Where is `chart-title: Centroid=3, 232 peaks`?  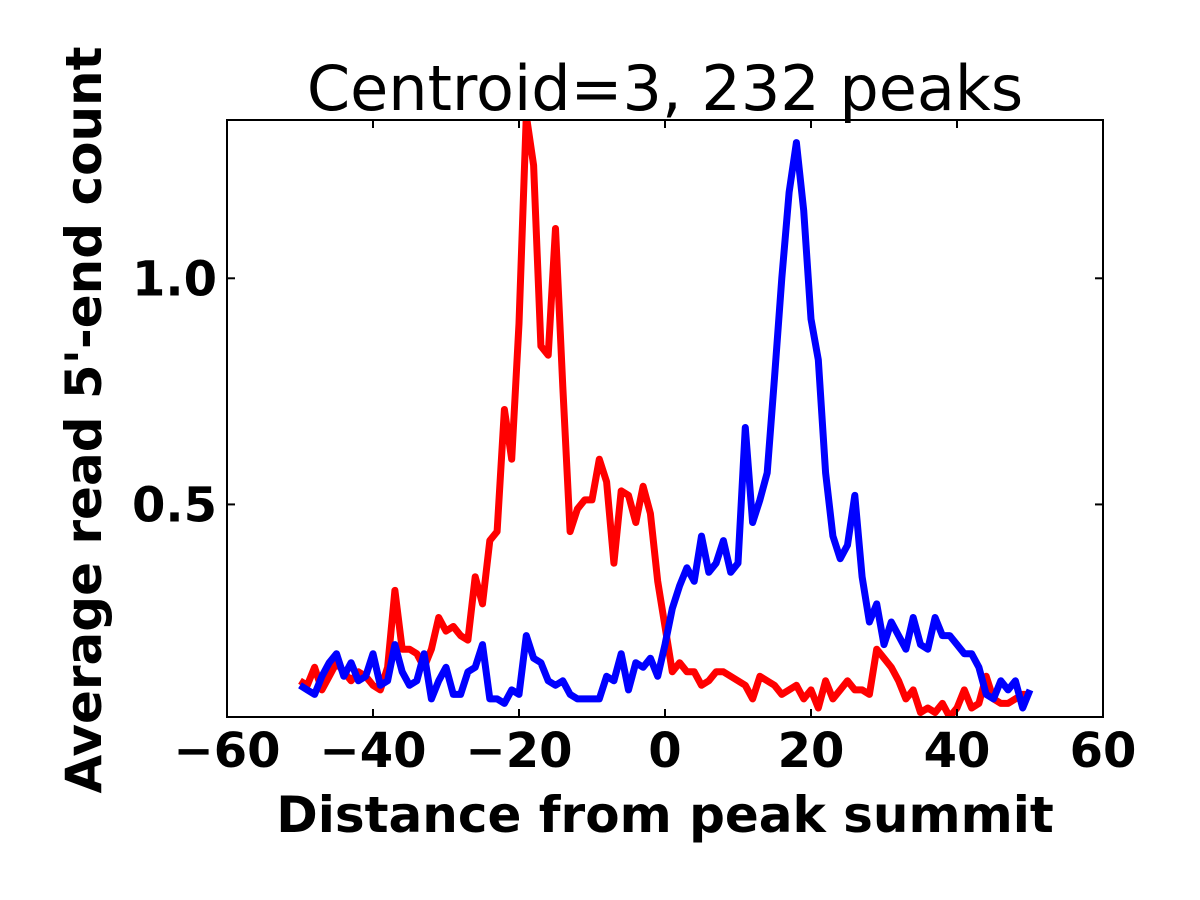
chart-title: Centroid=3, 232 peaks is located at coordinates (665, 88).